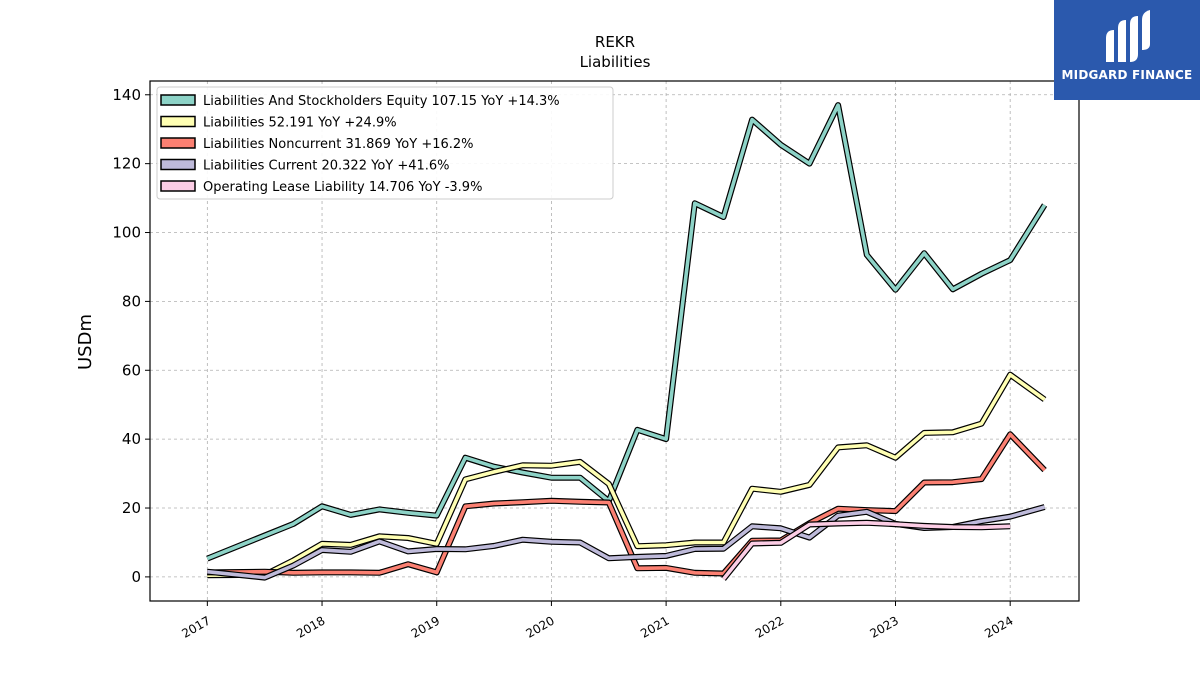  I want to click on legend-label: Liabilities 52.191 YoY +24.9%, so click(300, 123).